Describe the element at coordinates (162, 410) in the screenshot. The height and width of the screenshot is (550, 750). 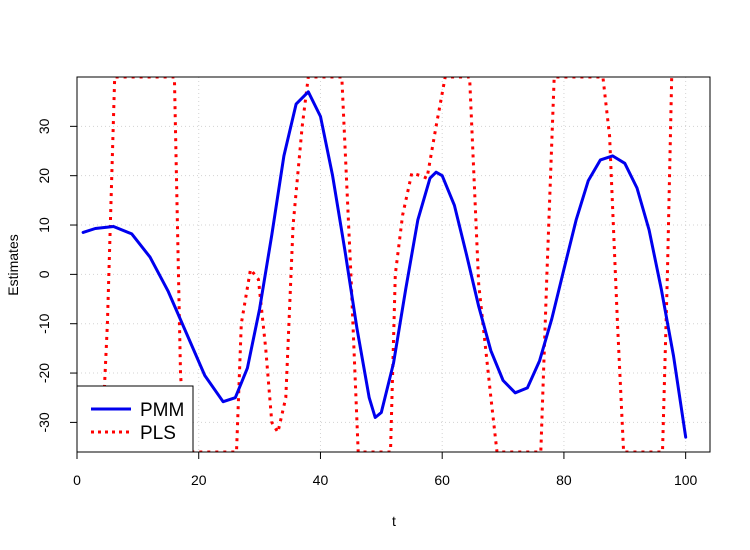
I see `legend-label-pmm: PMM` at that location.